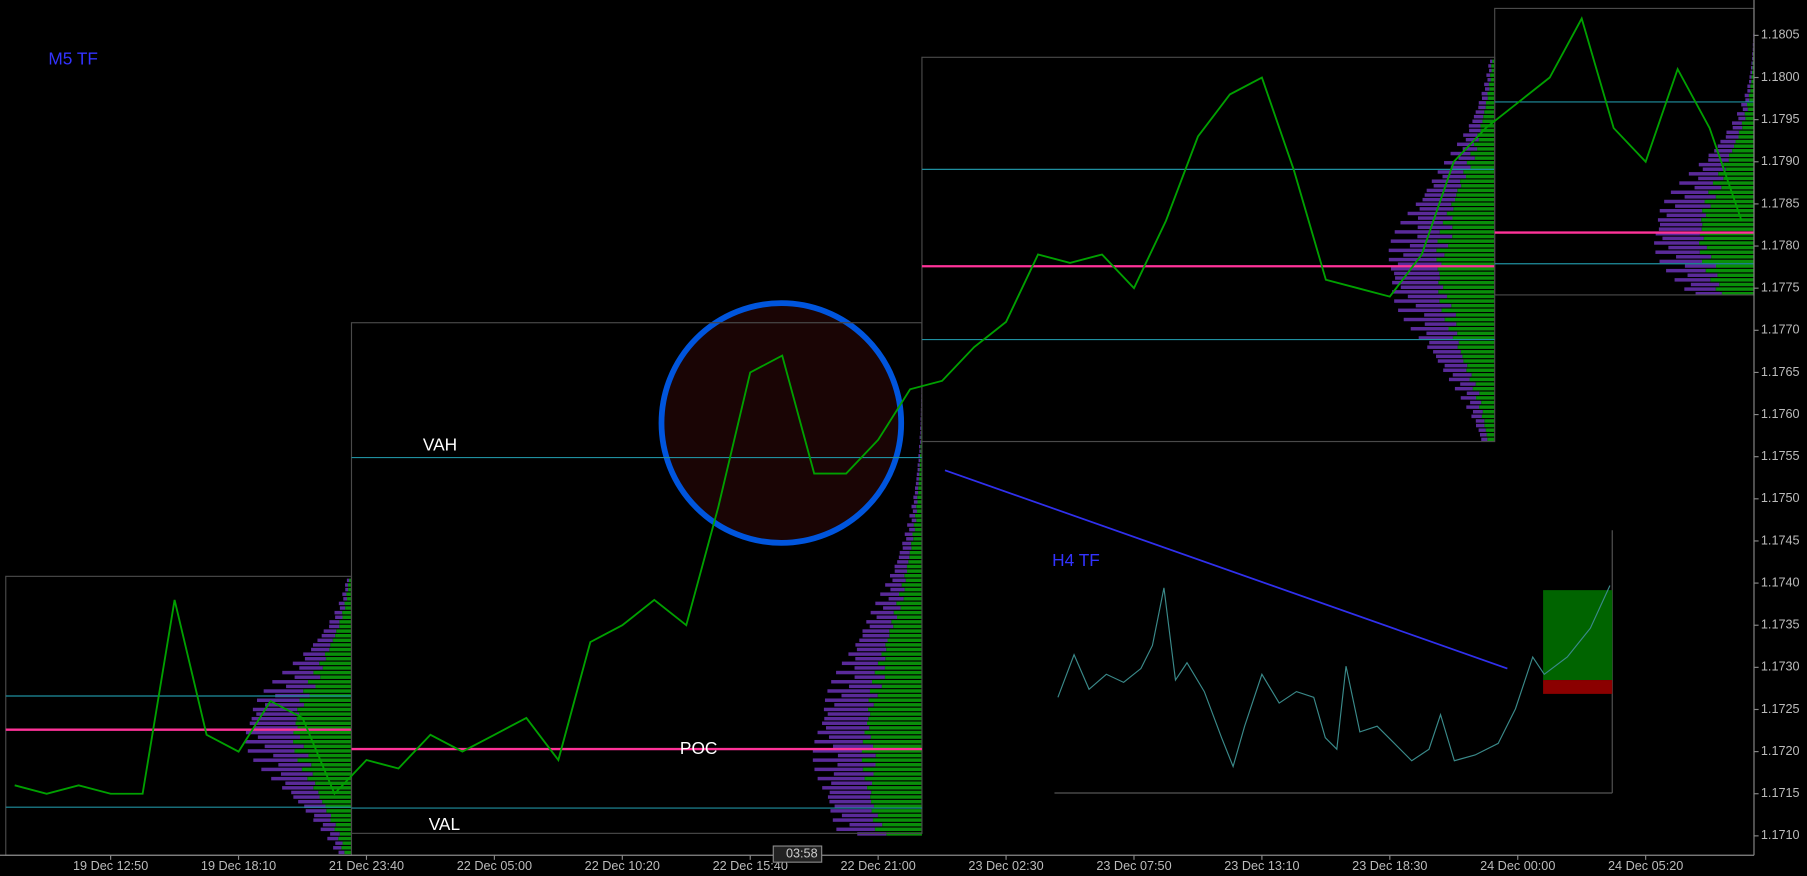 The width and height of the screenshot is (1807, 876). Describe the element at coordinates (1780, 414) in the screenshot. I see `y-tick-label: 1.1760` at that location.